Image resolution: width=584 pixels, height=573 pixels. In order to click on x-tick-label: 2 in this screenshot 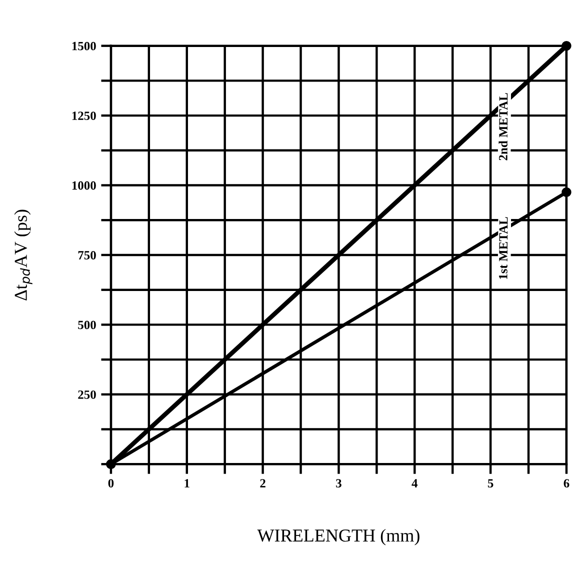, I will do `click(263, 483)`.